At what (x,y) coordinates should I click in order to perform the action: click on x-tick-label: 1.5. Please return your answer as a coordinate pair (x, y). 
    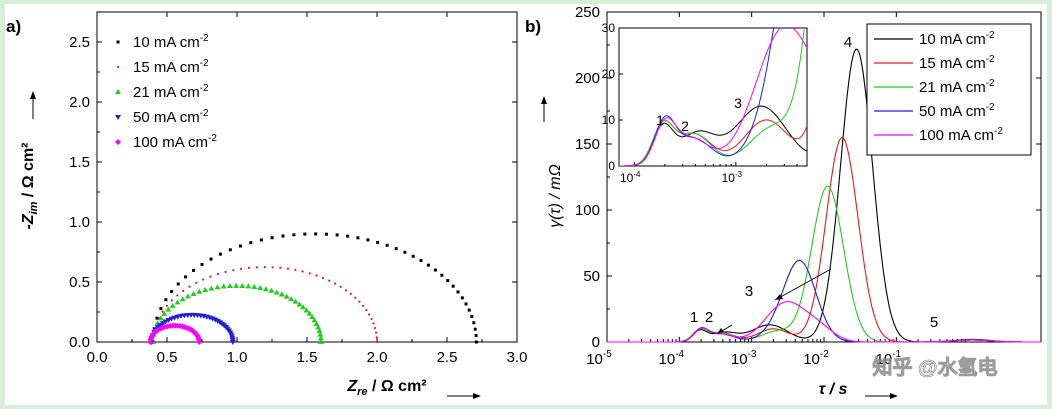
    Looking at the image, I should click on (307, 357).